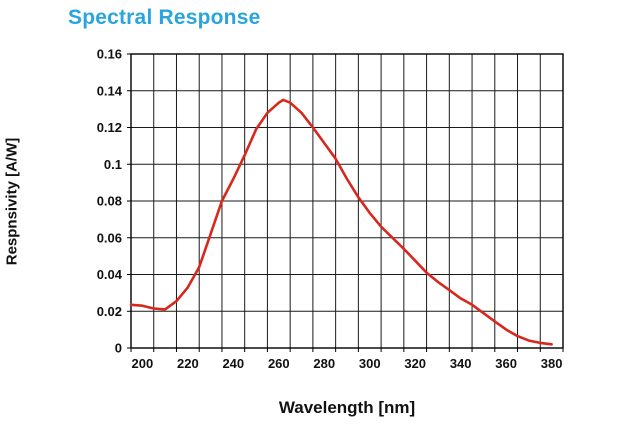 The width and height of the screenshot is (626, 440). What do you see at coordinates (233, 363) in the screenshot?
I see `x-tick-label: 240` at bounding box center [233, 363].